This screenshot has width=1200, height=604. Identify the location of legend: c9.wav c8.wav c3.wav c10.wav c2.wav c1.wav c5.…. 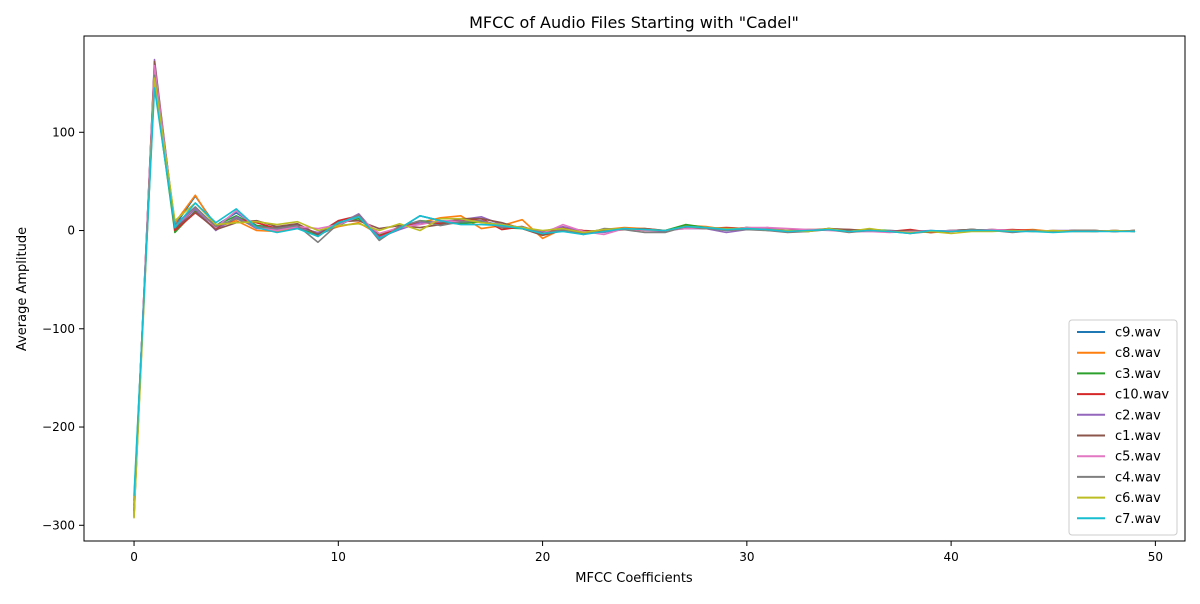
(1123, 427).